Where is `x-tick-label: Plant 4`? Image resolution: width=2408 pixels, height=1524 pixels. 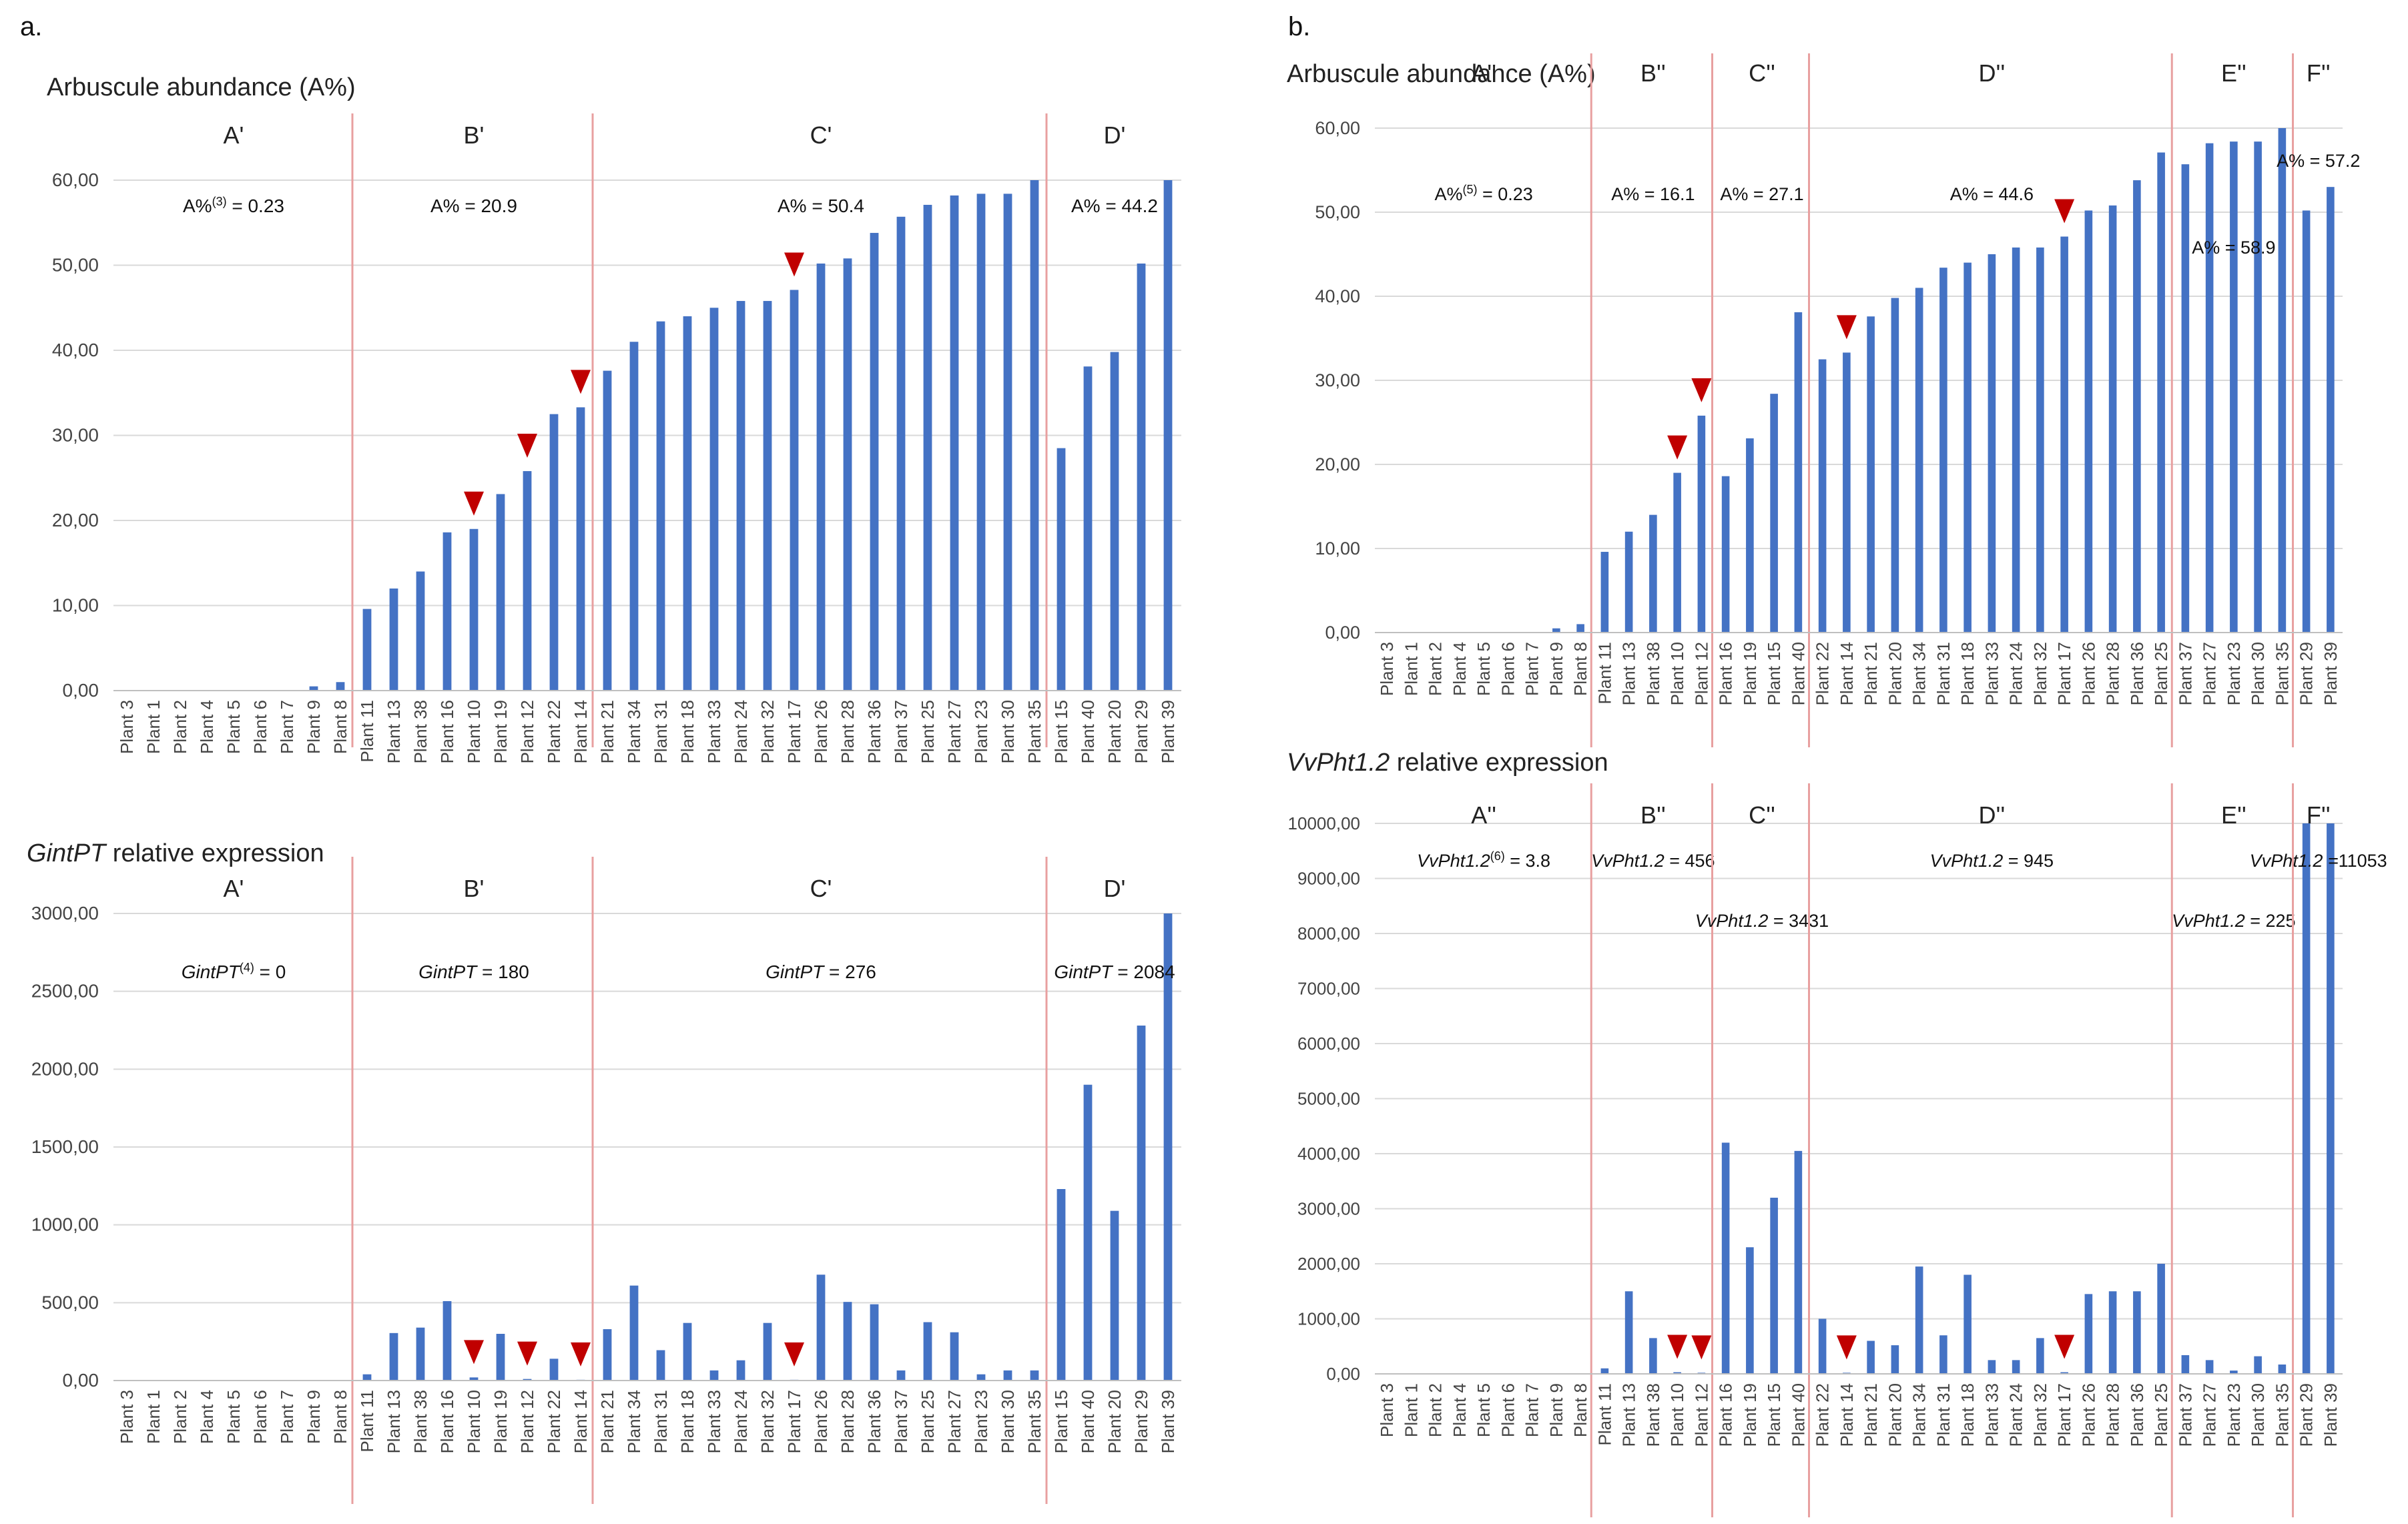 x-tick-label: Plant 4 is located at coordinates (1460, 669).